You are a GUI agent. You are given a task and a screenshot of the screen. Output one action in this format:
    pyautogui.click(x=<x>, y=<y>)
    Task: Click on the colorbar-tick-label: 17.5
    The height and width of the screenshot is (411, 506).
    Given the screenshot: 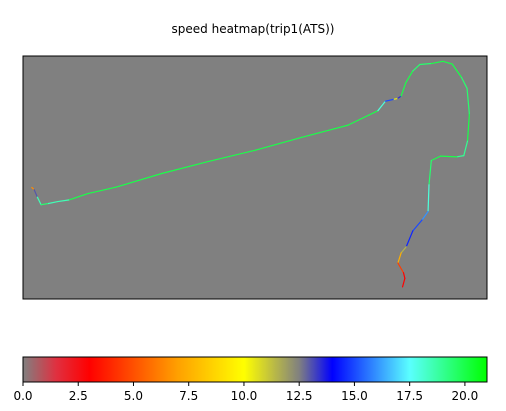 What is the action you would take?
    pyautogui.click(x=409, y=396)
    